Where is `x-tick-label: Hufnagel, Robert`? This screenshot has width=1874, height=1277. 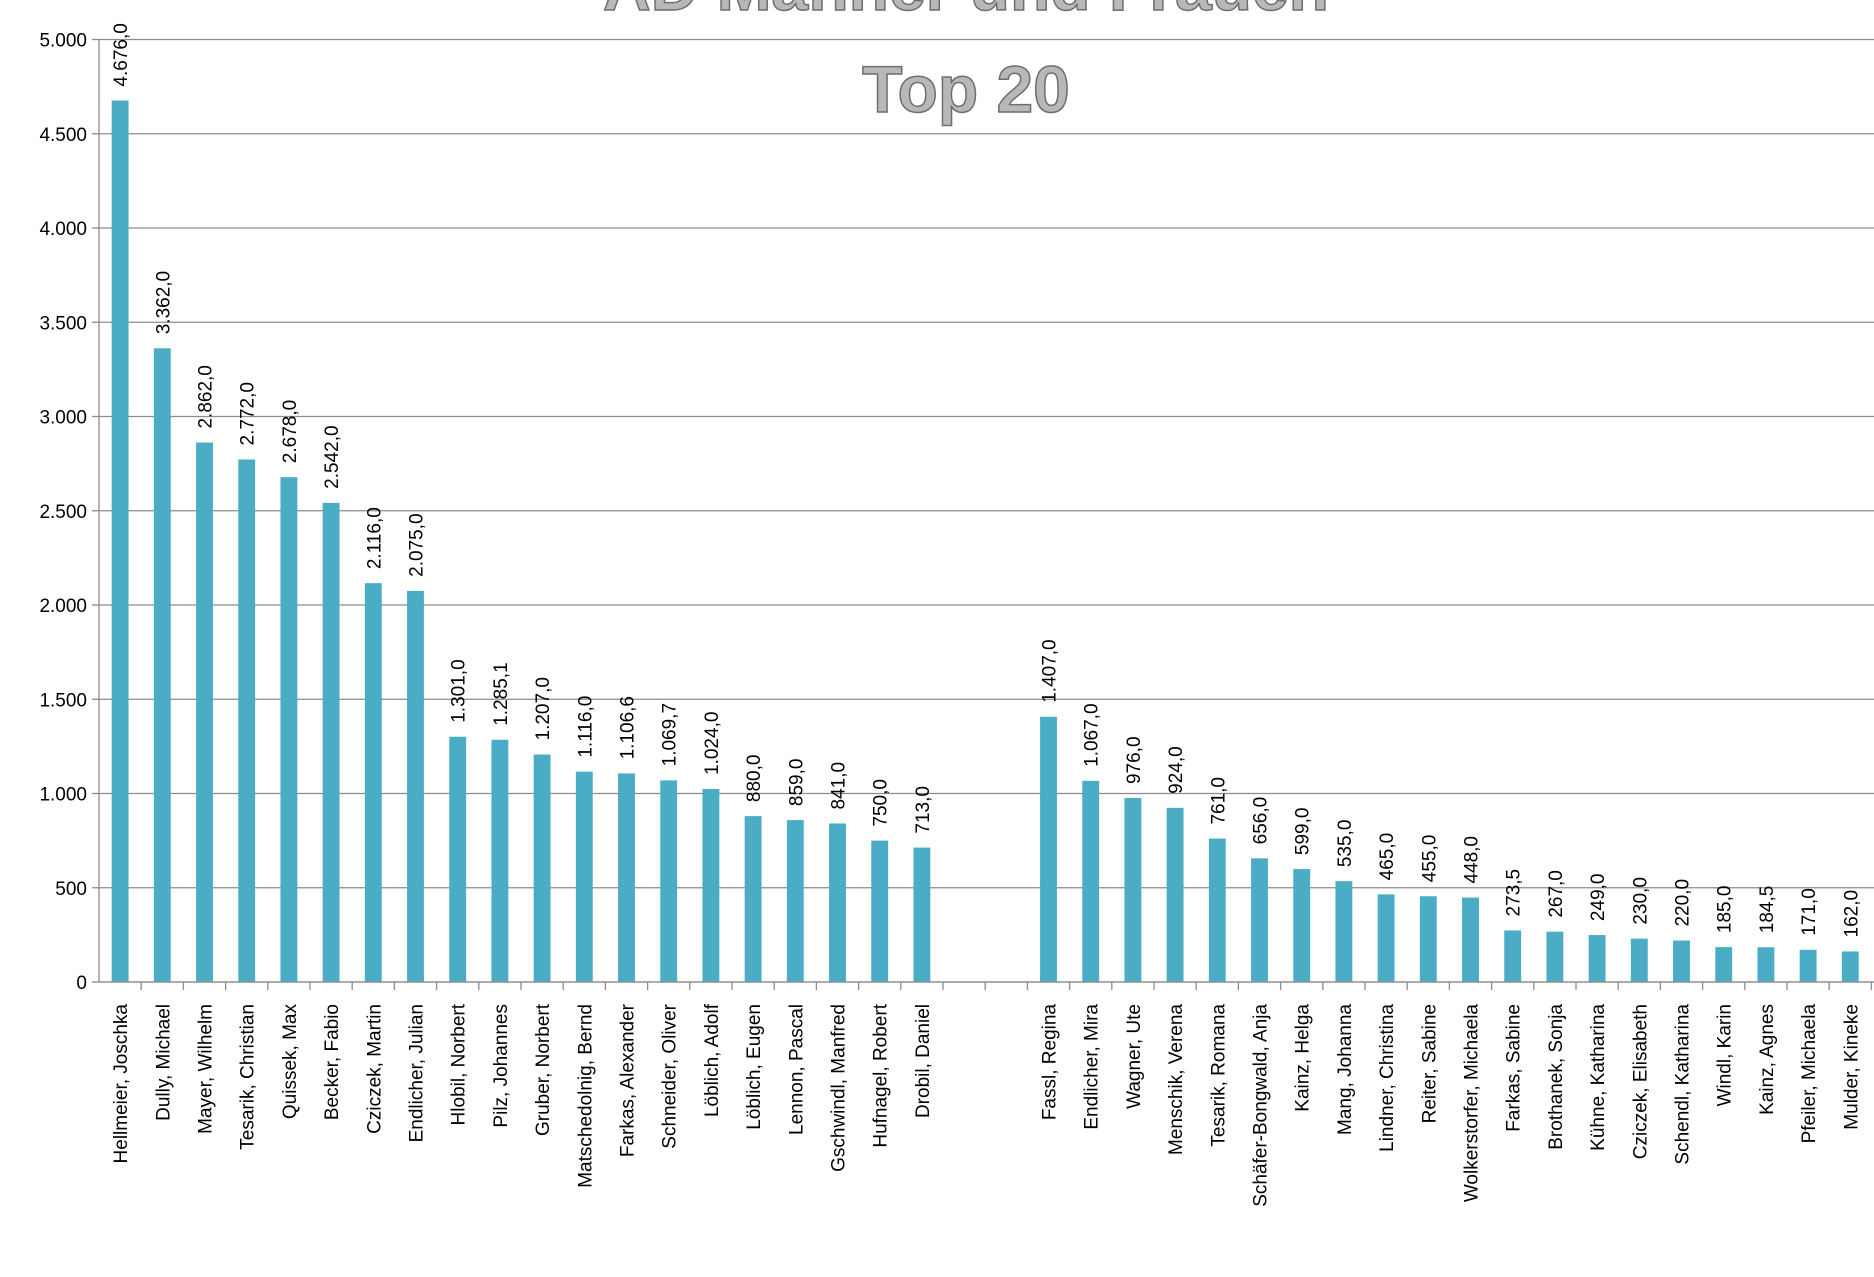
x-tick-label: Hufnagel, Robert is located at coordinates (881, 1075).